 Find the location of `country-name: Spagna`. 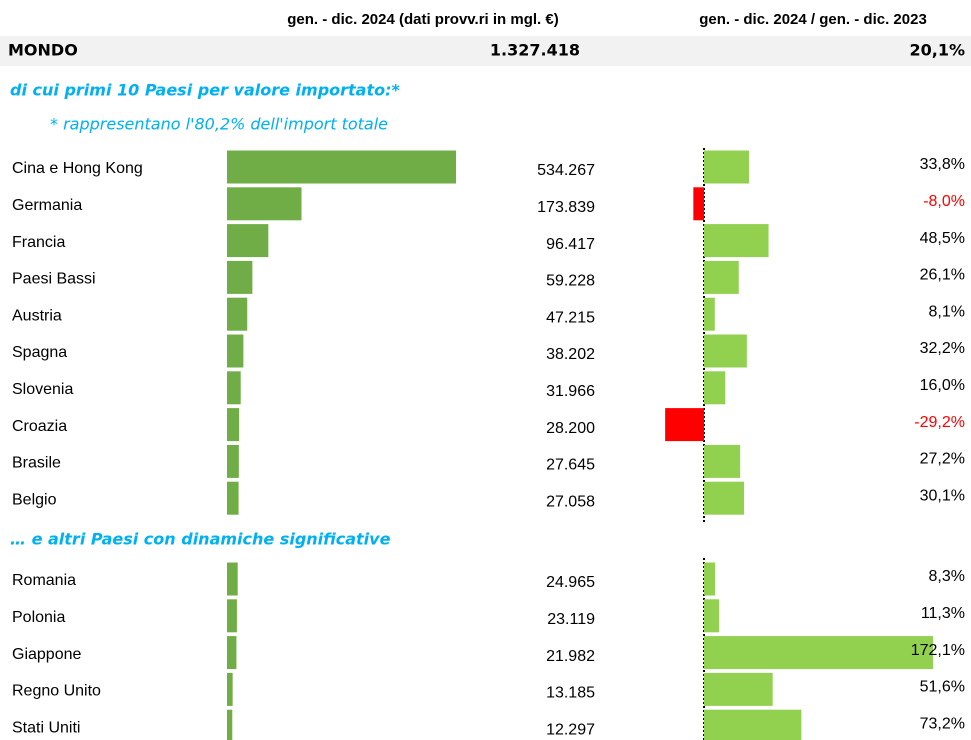

country-name: Spagna is located at coordinates (39, 352).